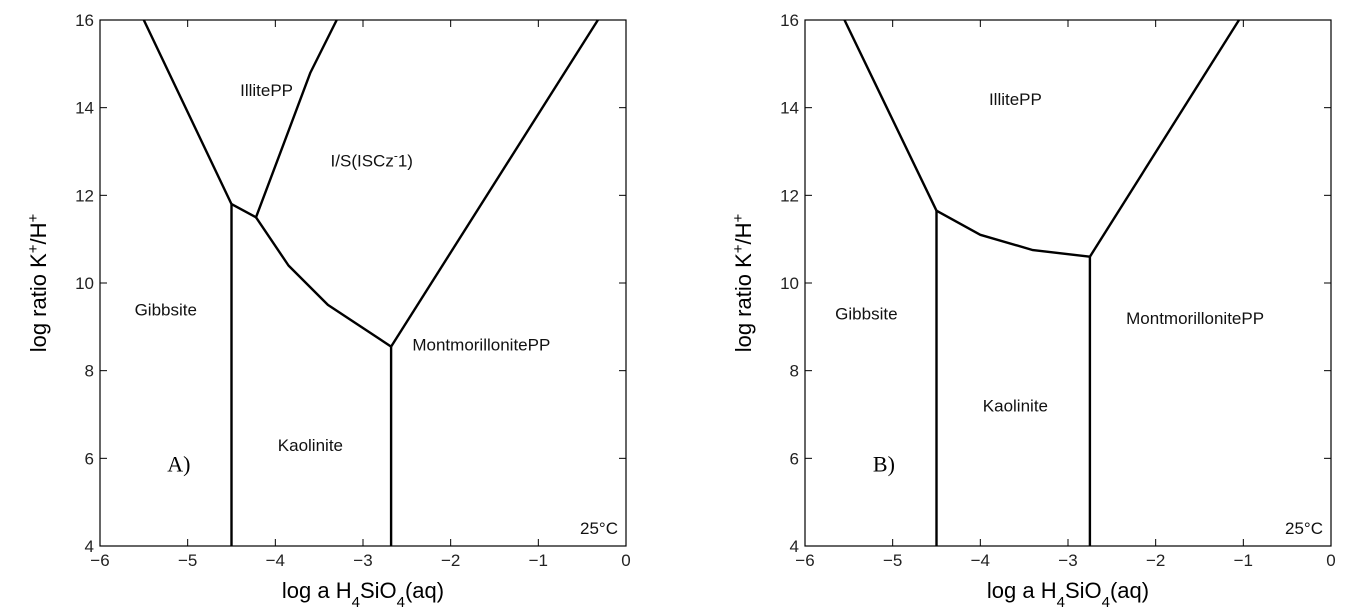 The width and height of the screenshot is (1351, 612). Describe the element at coordinates (884, 463) in the screenshot. I see `panel-tag: B)` at that location.